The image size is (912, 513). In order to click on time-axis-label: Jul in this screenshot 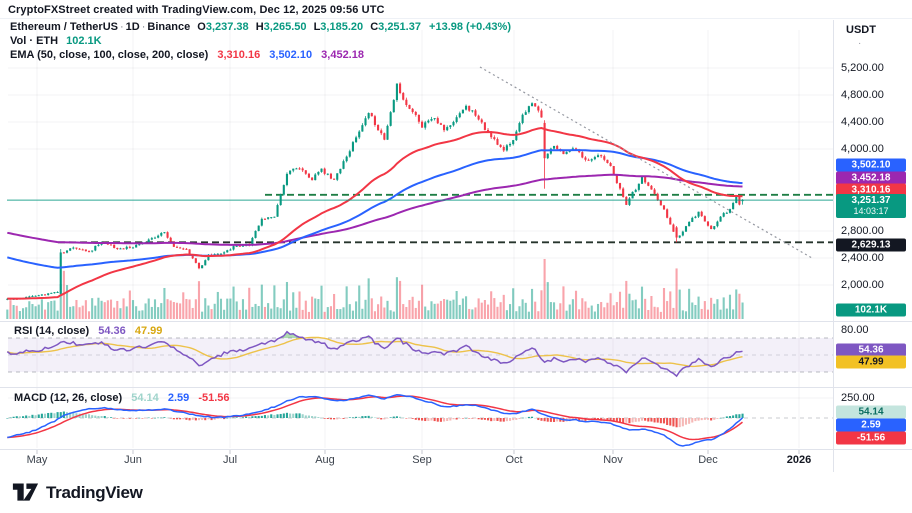, I will do `click(230, 460)`.